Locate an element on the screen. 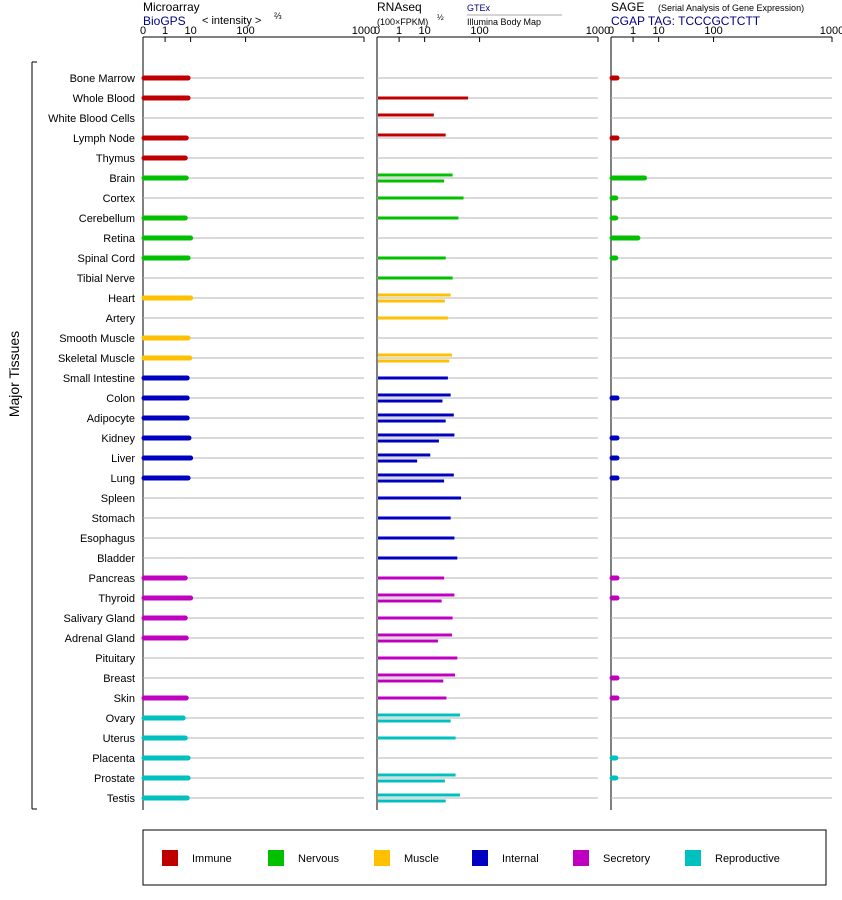  tissue-row: Whole Blood is located at coordinates (452, 99).